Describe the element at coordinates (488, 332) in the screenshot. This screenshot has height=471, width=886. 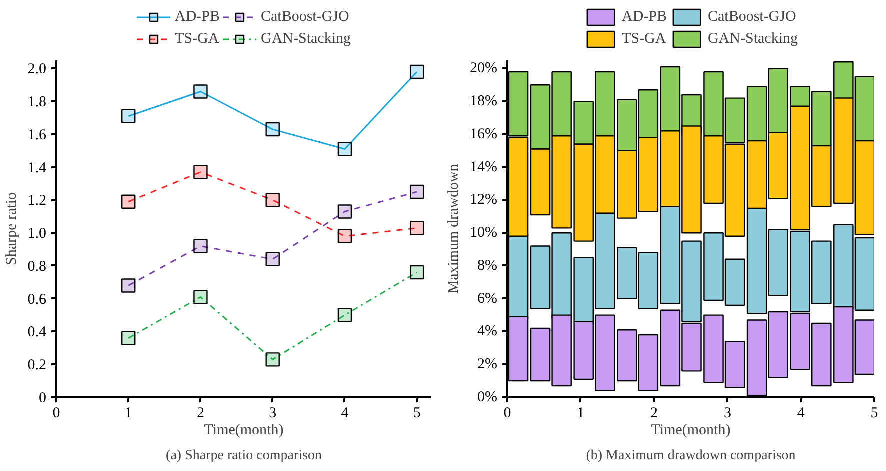
I see `y-tick-label: 4%` at that location.